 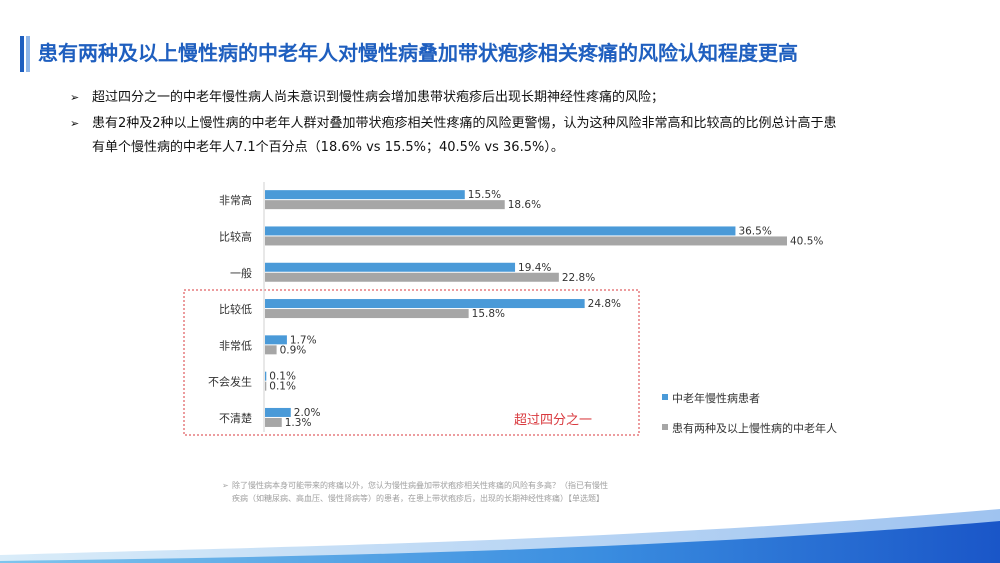 I want to click on footnote-arrow-icon: ➢, so click(x=225, y=485).